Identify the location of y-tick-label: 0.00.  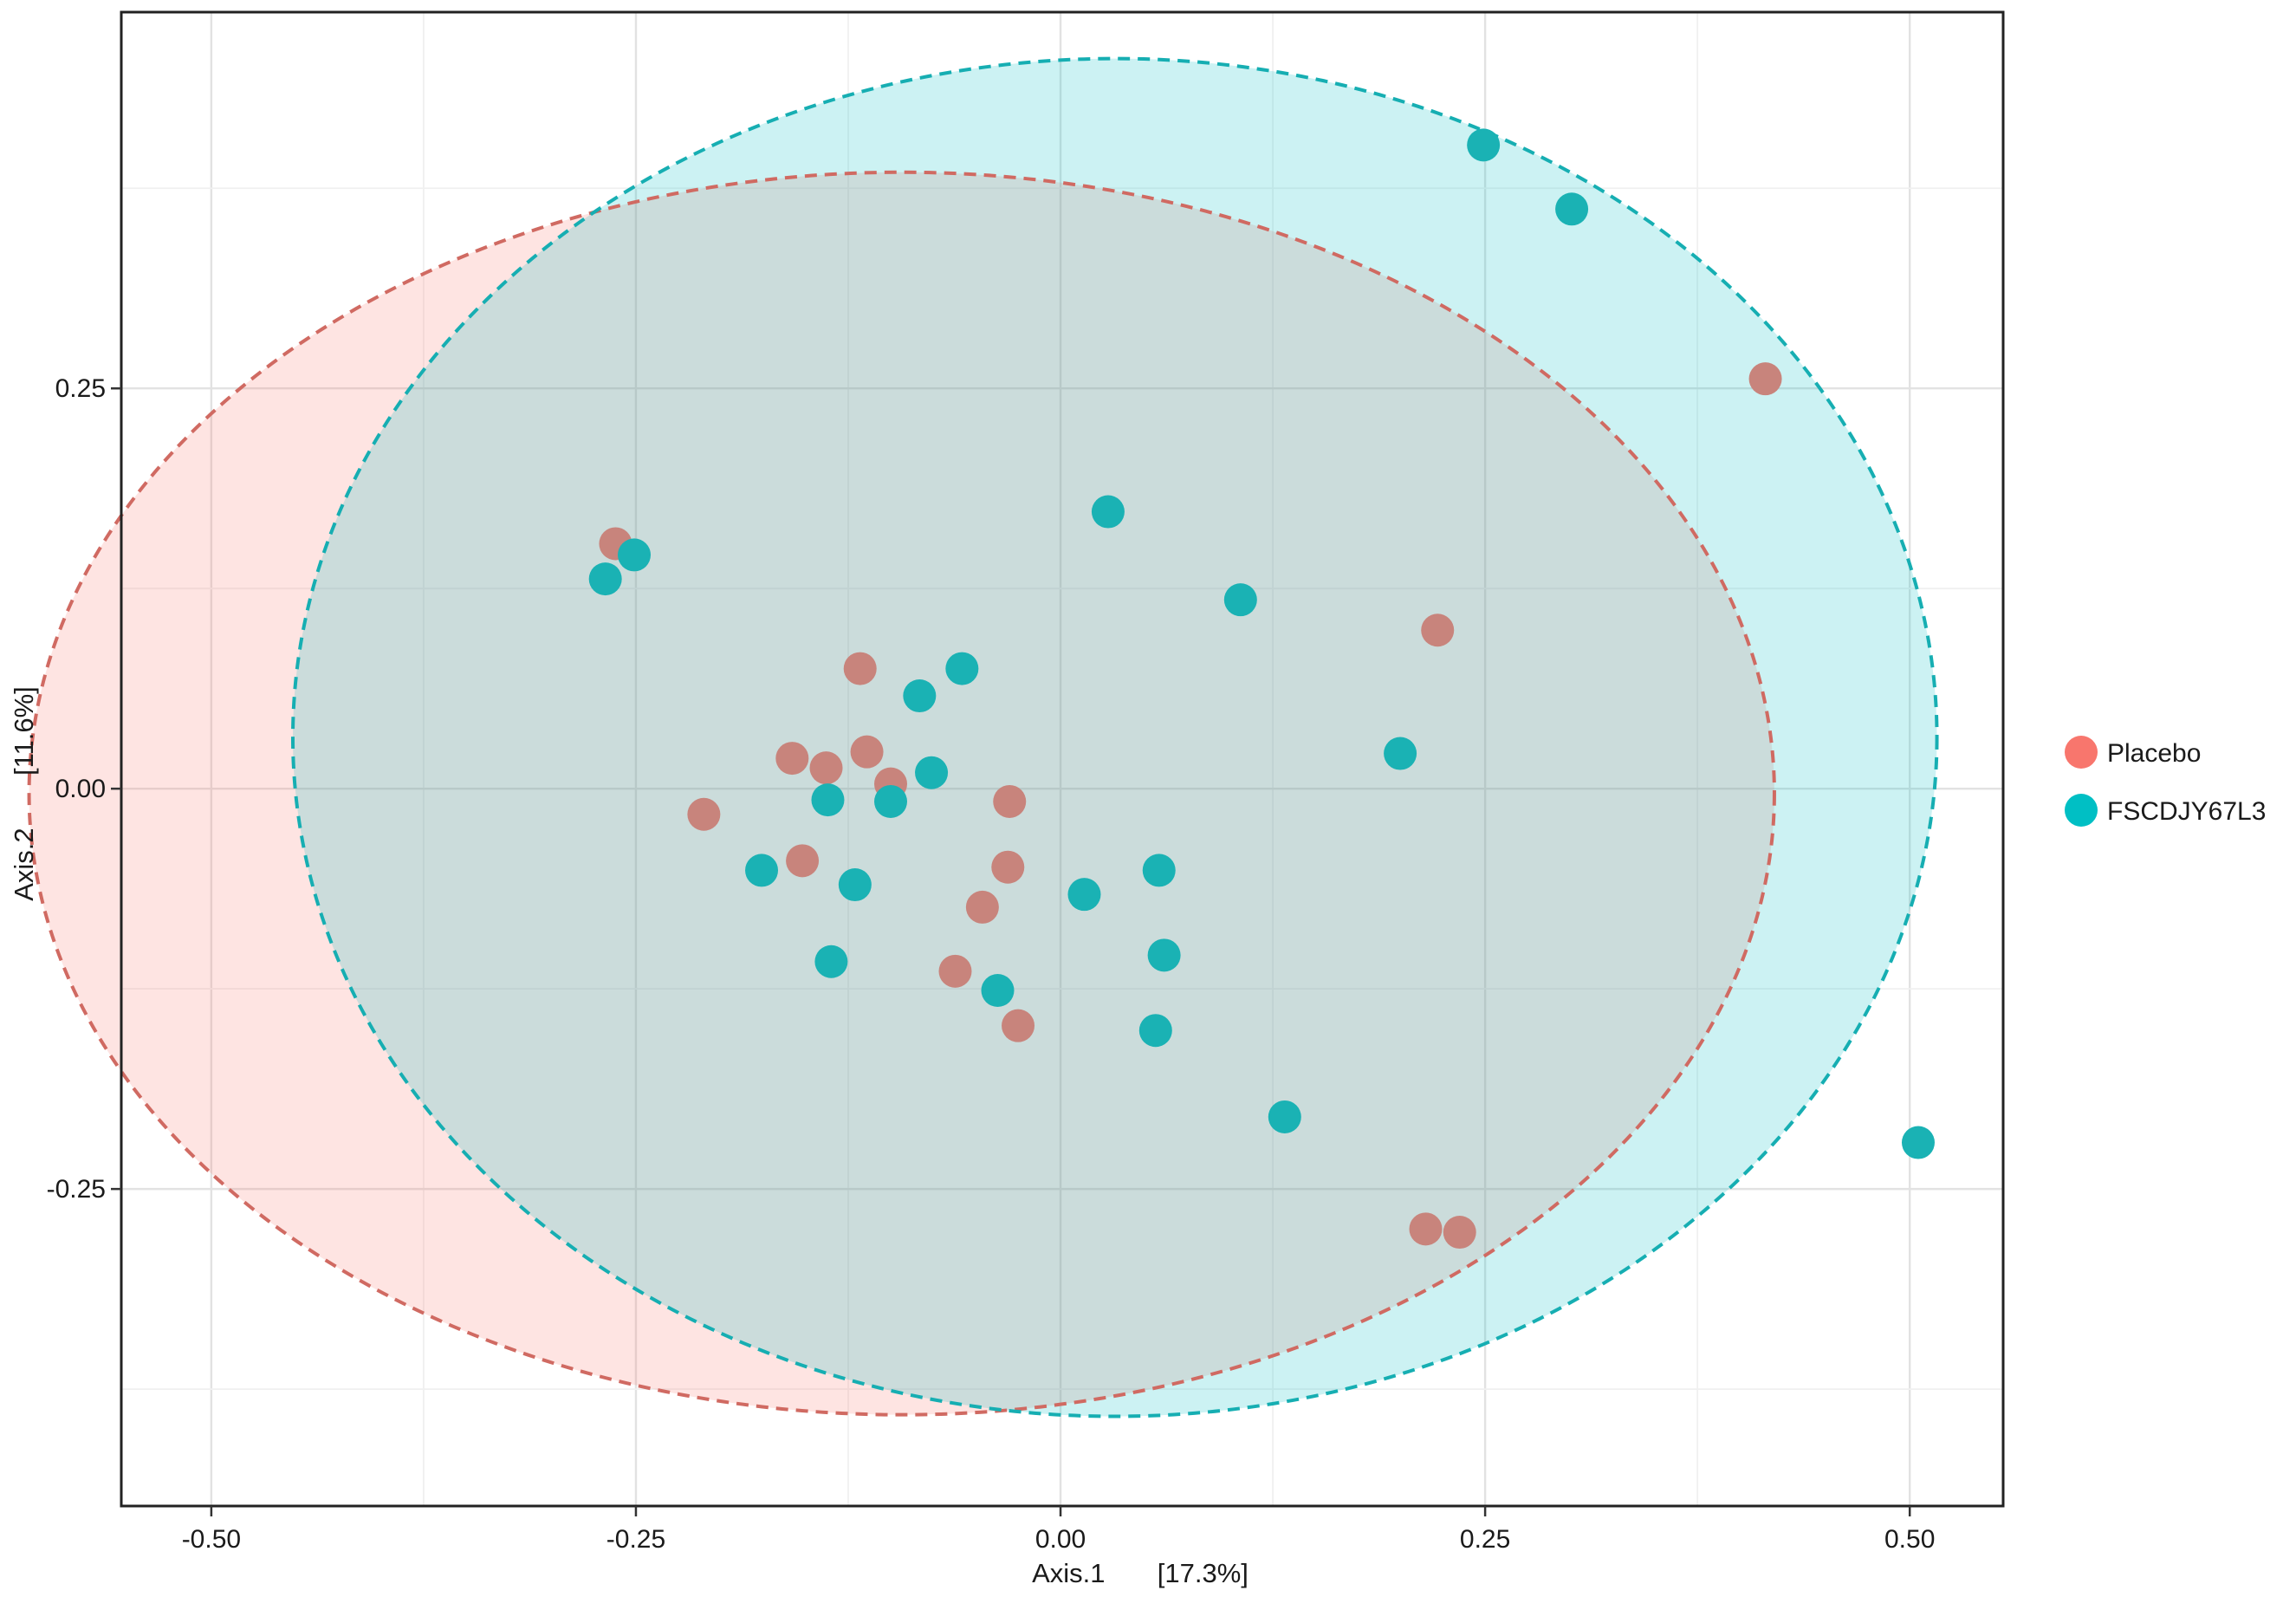
(80, 789).